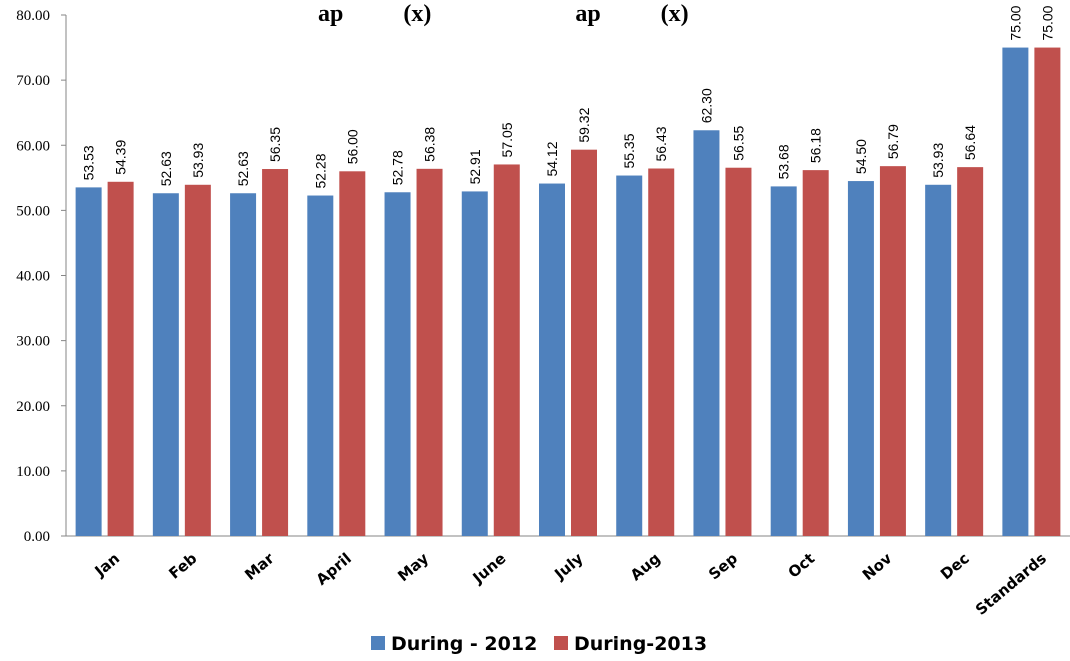  I want to click on data-label: 53.53, so click(89, 162).